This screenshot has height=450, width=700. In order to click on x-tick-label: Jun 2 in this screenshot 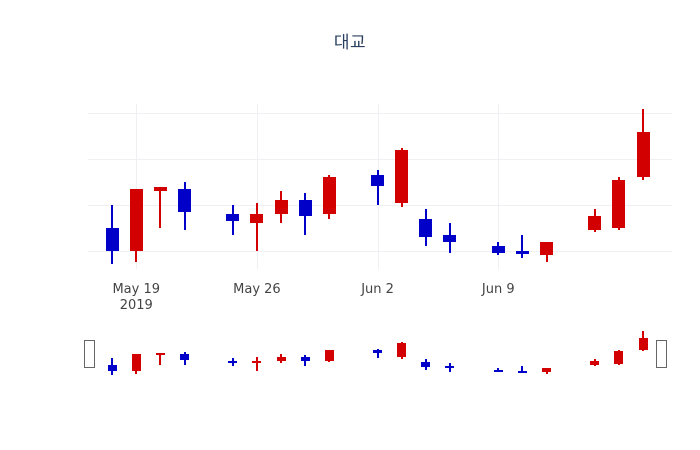, I will do `click(377, 289)`.